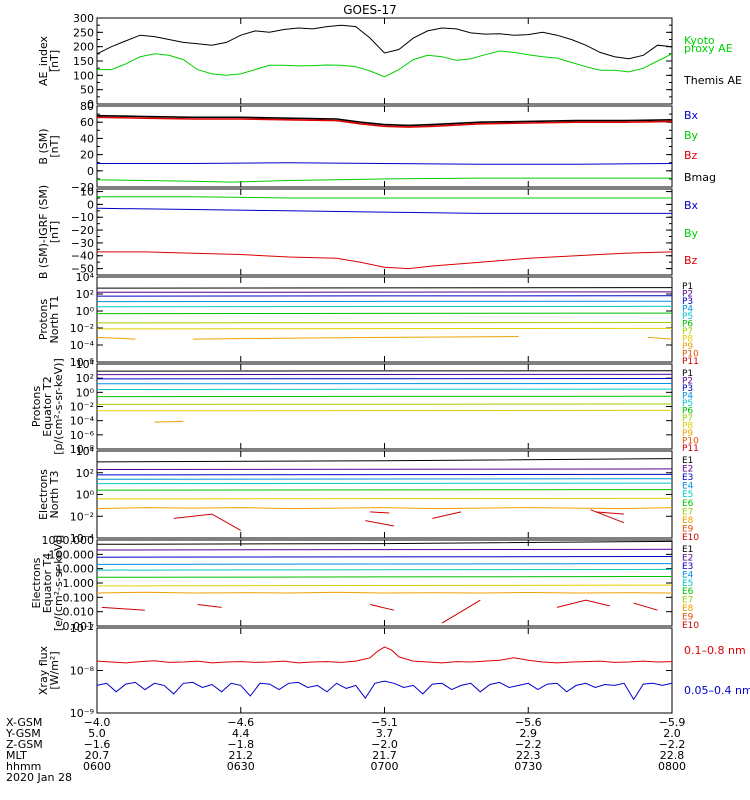  I want to click on series-line-e10-c, so click(380, 523).